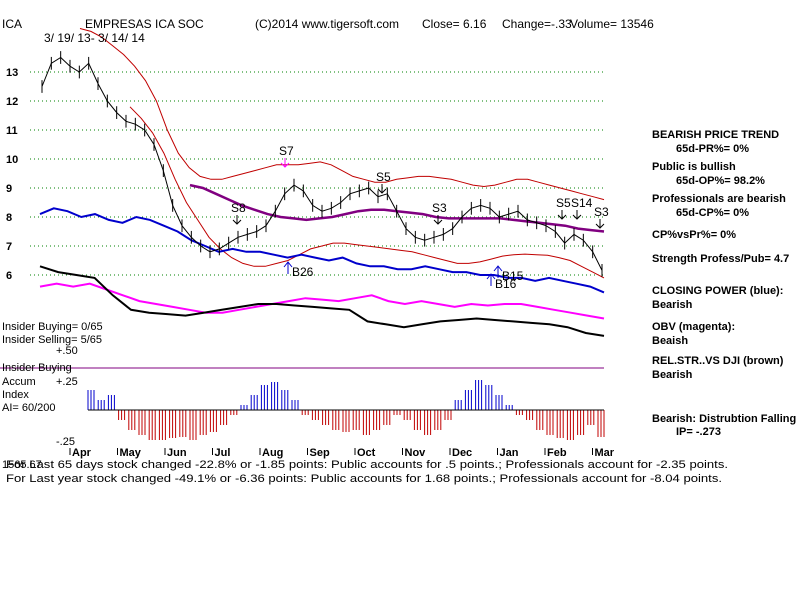 Image resolution: width=800 pixels, height=600 pixels. I want to click on month-axis-labels: Apr May Jun Jul Aug Sep Oct Nov Dec Jan Feb Mar, so click(342, 453).